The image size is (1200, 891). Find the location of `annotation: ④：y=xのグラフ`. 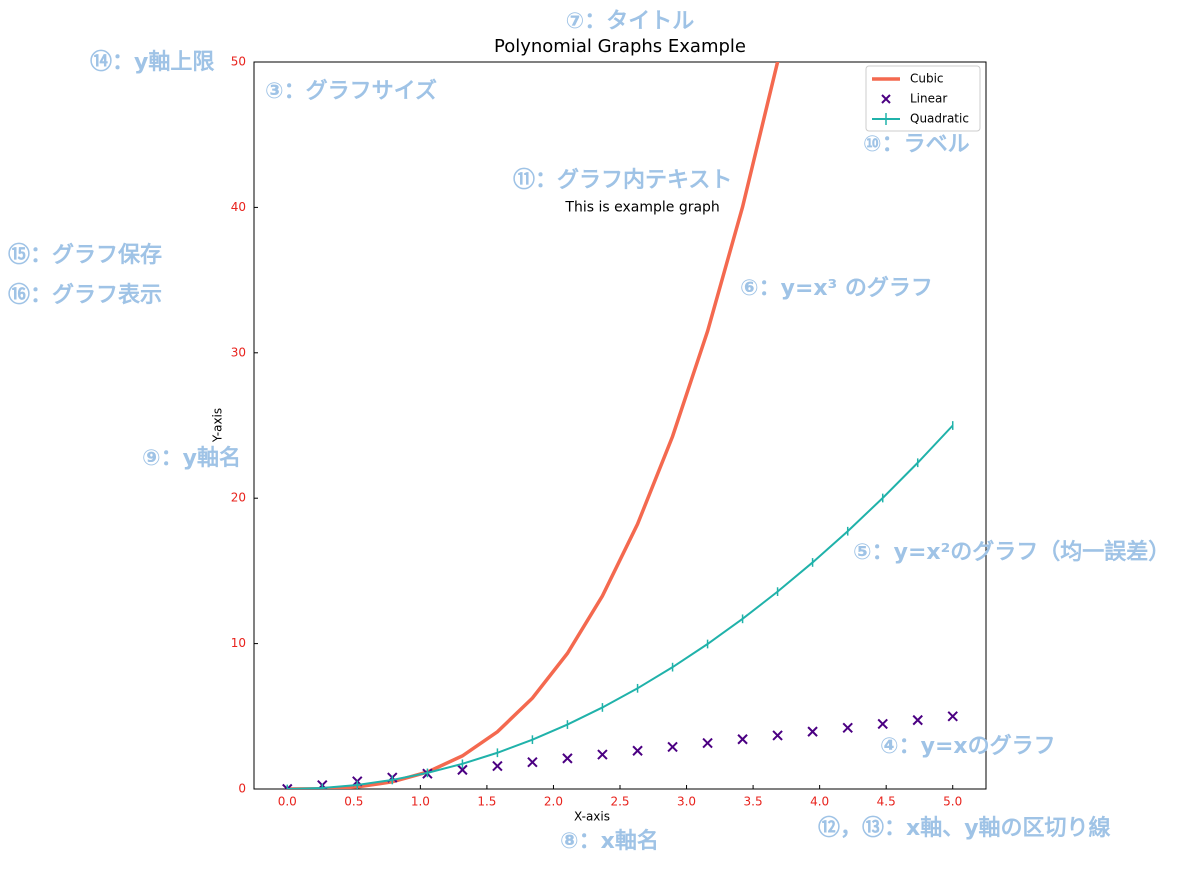

annotation: ④：y=xのグラフ is located at coordinates (968, 746).